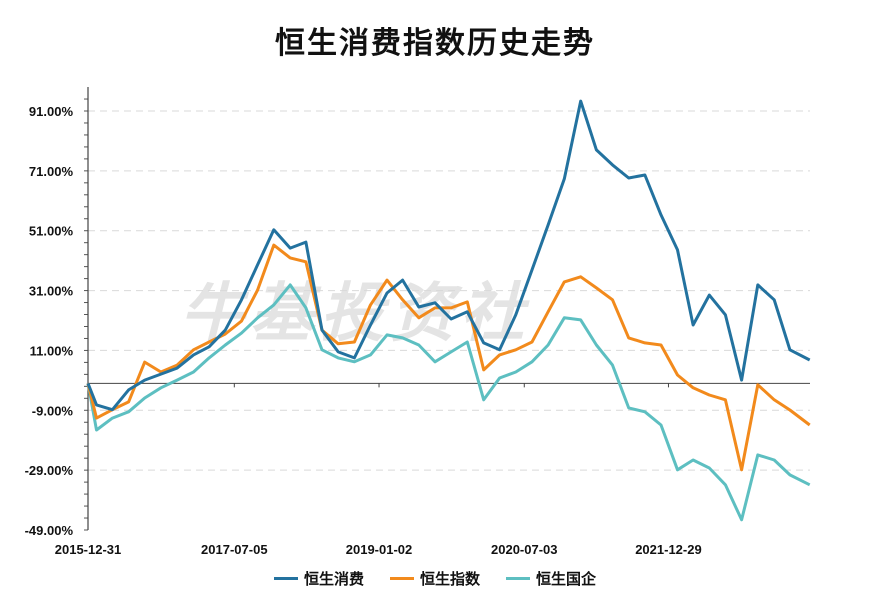  What do you see at coordinates (51, 291) in the screenshot?
I see `y-tick-label: 31.00%` at bounding box center [51, 291].